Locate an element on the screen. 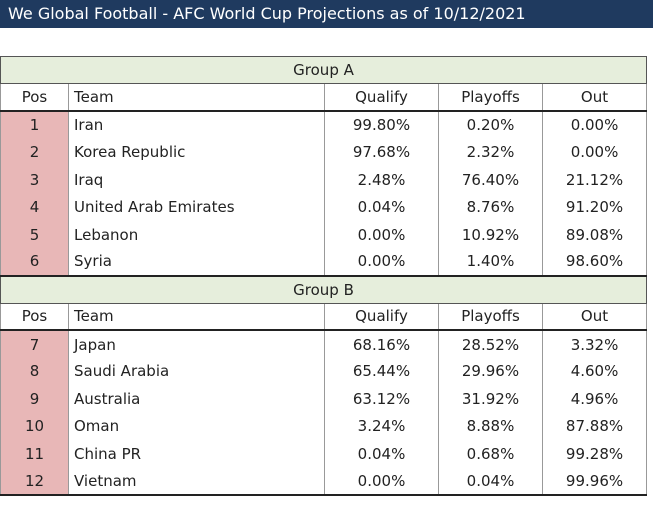 This screenshot has height=509, width=653. cell-qualify: 68.16% is located at coordinates (381, 344).